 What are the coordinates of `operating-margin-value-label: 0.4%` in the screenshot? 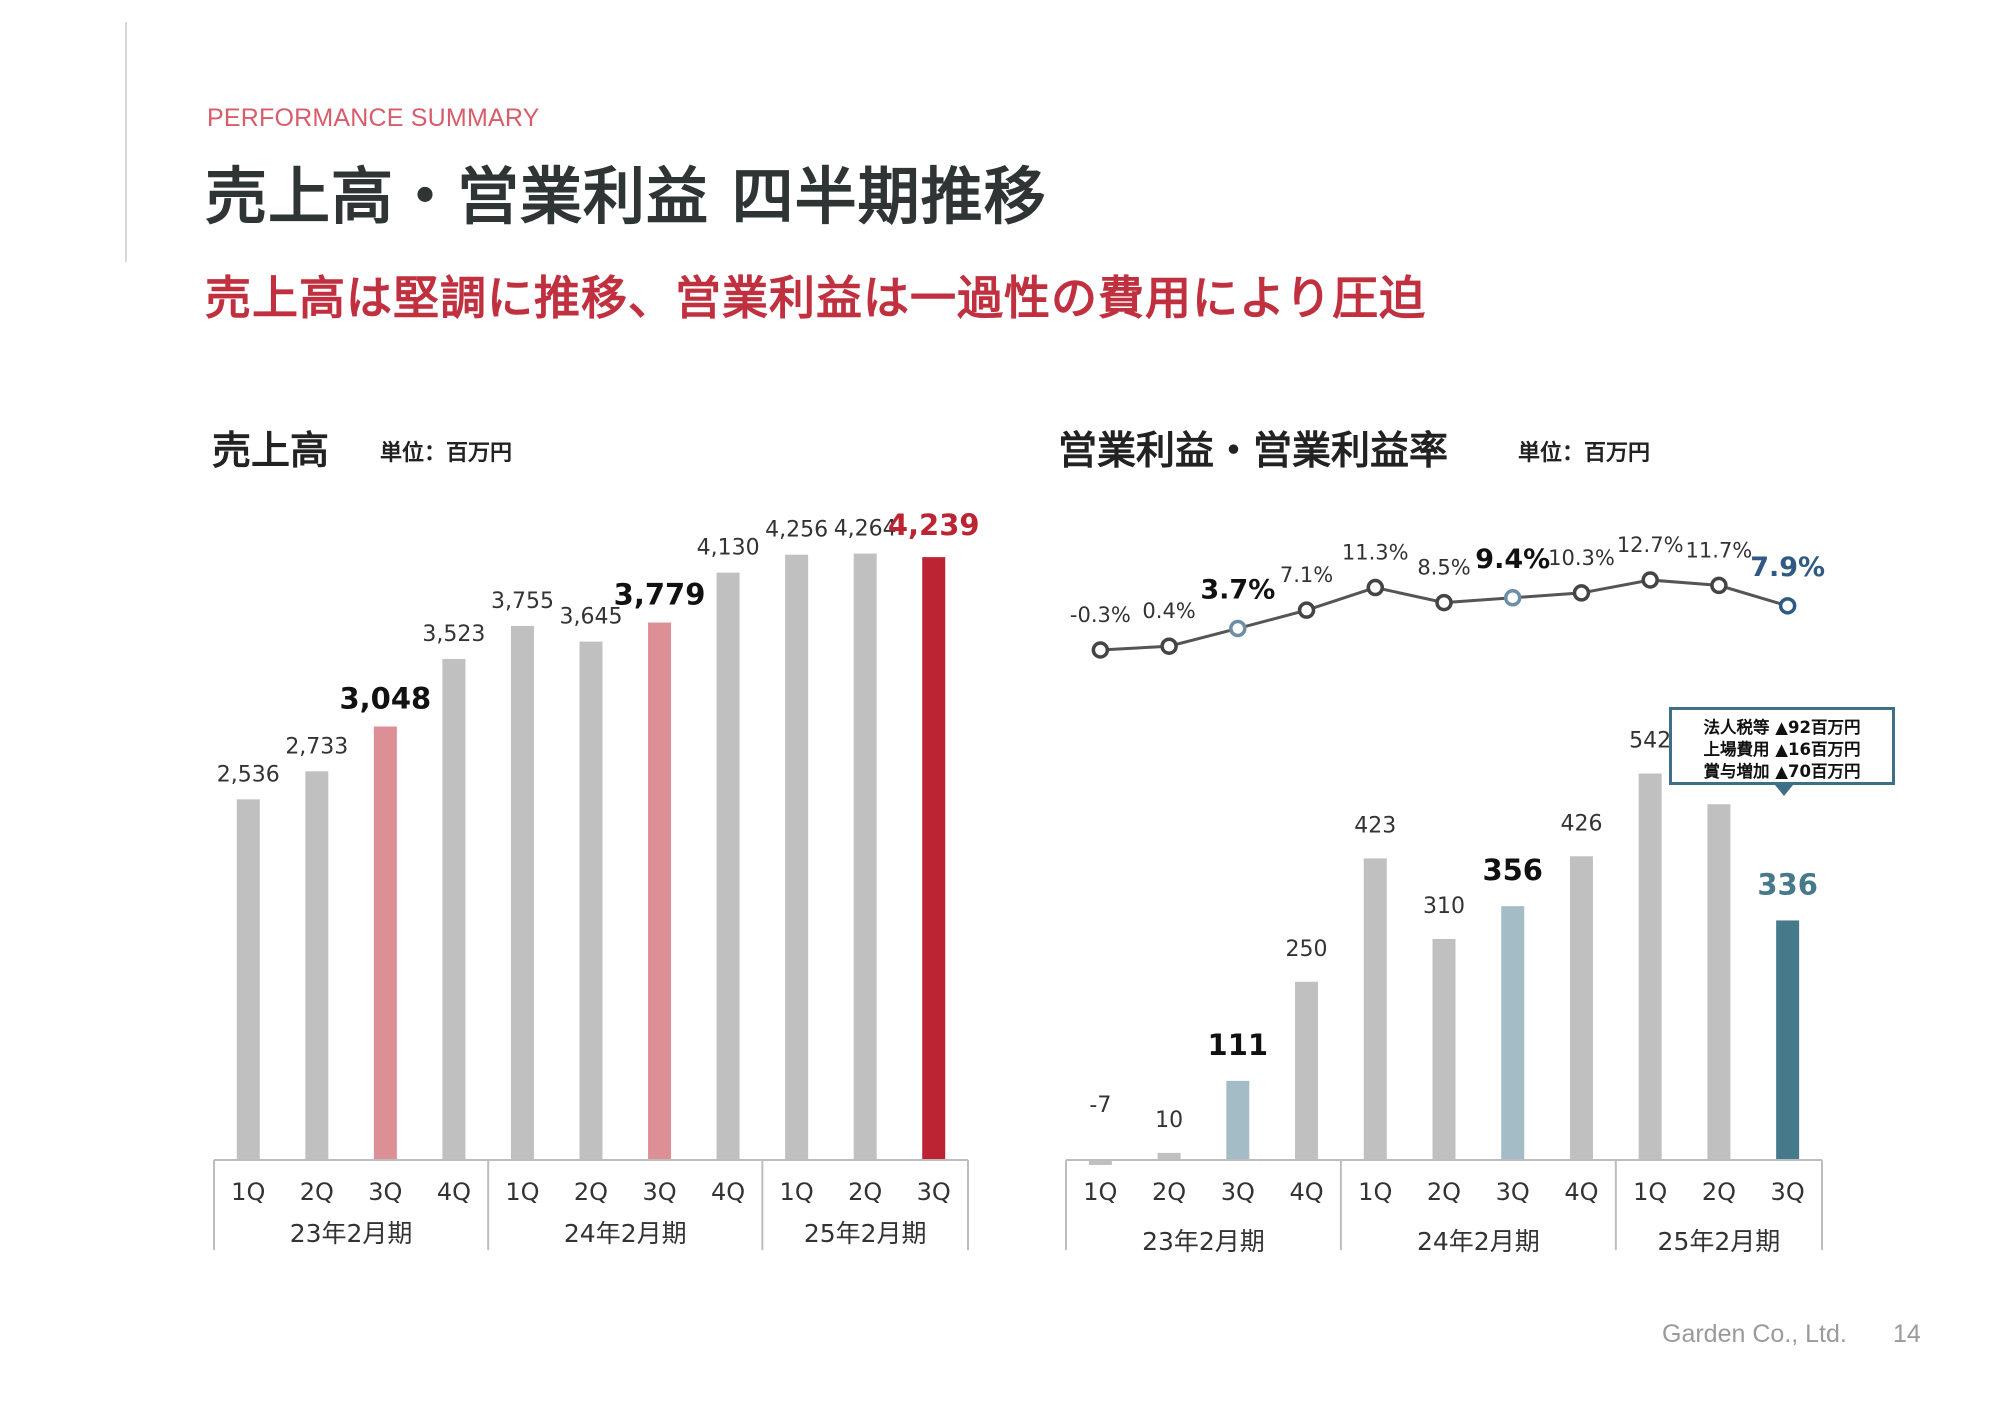 It's located at (1168, 611).